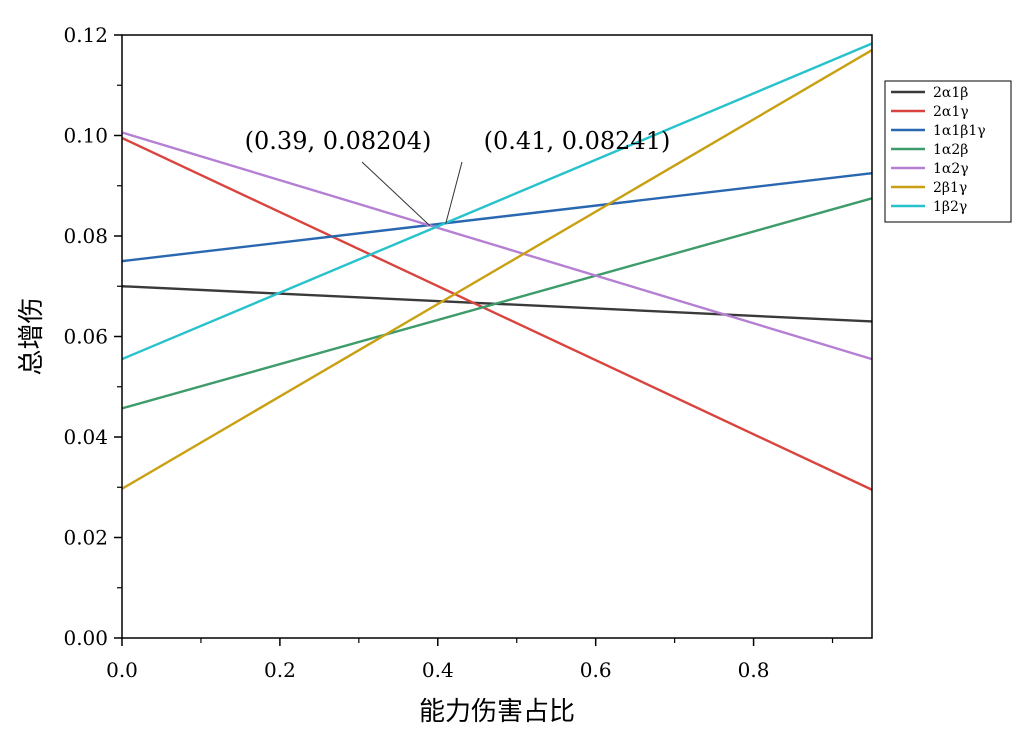  Describe the element at coordinates (85, 337) in the screenshot. I see `y-tick-label: 0.06` at that location.